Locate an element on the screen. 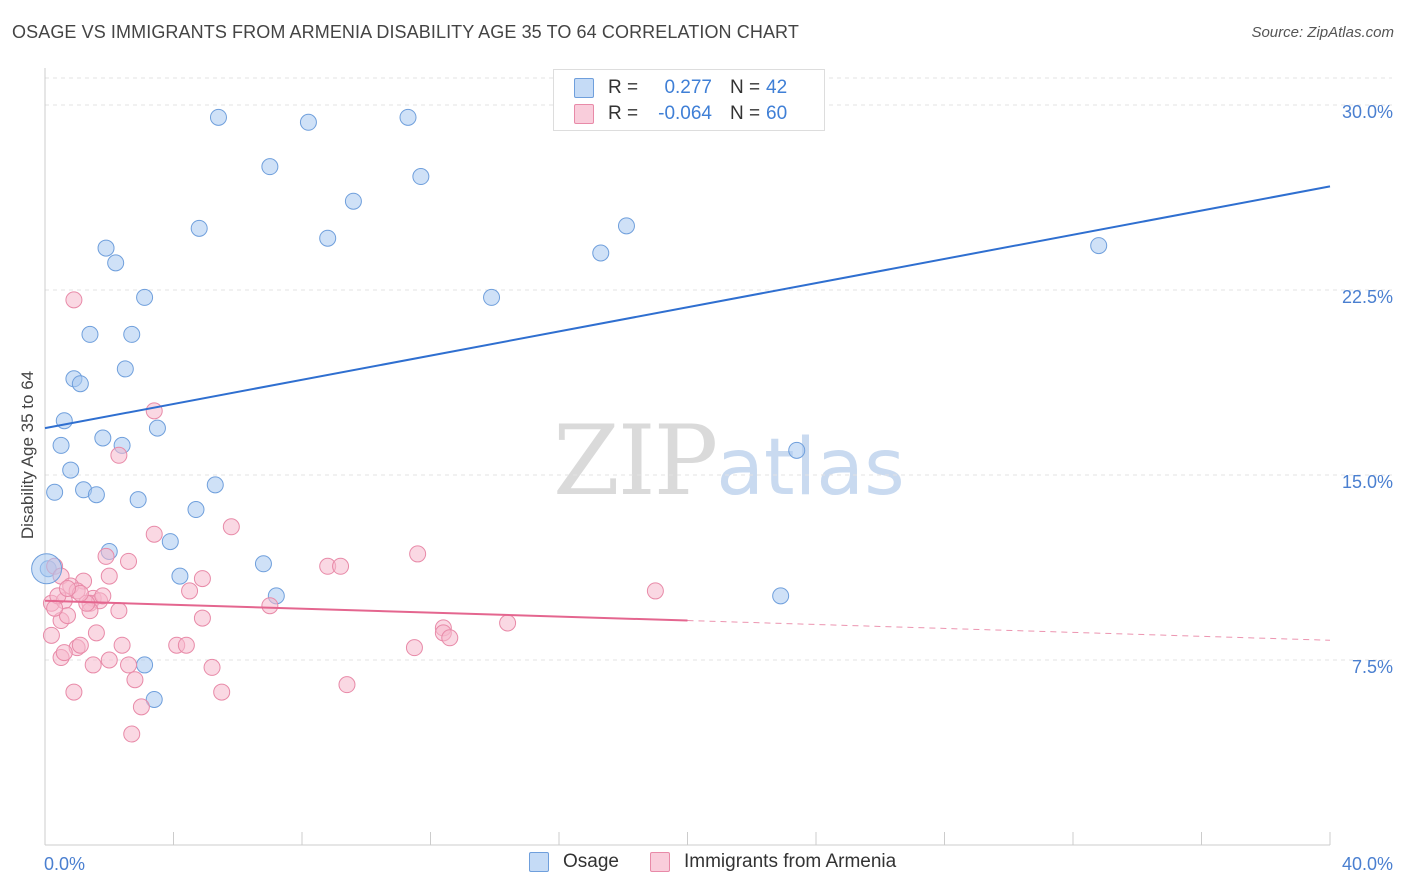  series-label-osage: Osage is located at coordinates (591, 861).